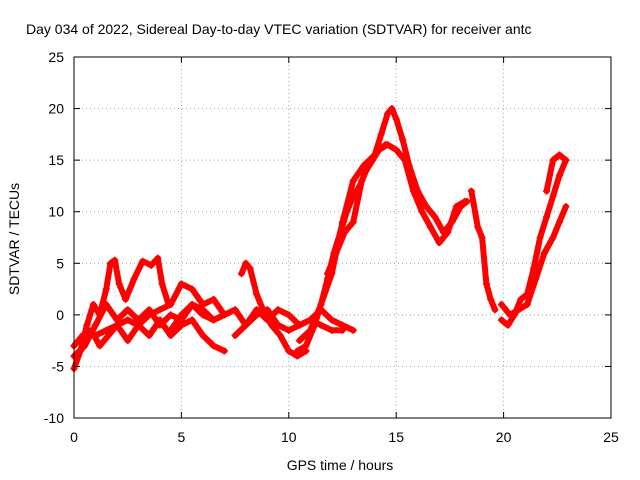 The width and height of the screenshot is (640, 480). Describe the element at coordinates (504, 437) in the screenshot. I see `x-tick-label: 20` at that location.